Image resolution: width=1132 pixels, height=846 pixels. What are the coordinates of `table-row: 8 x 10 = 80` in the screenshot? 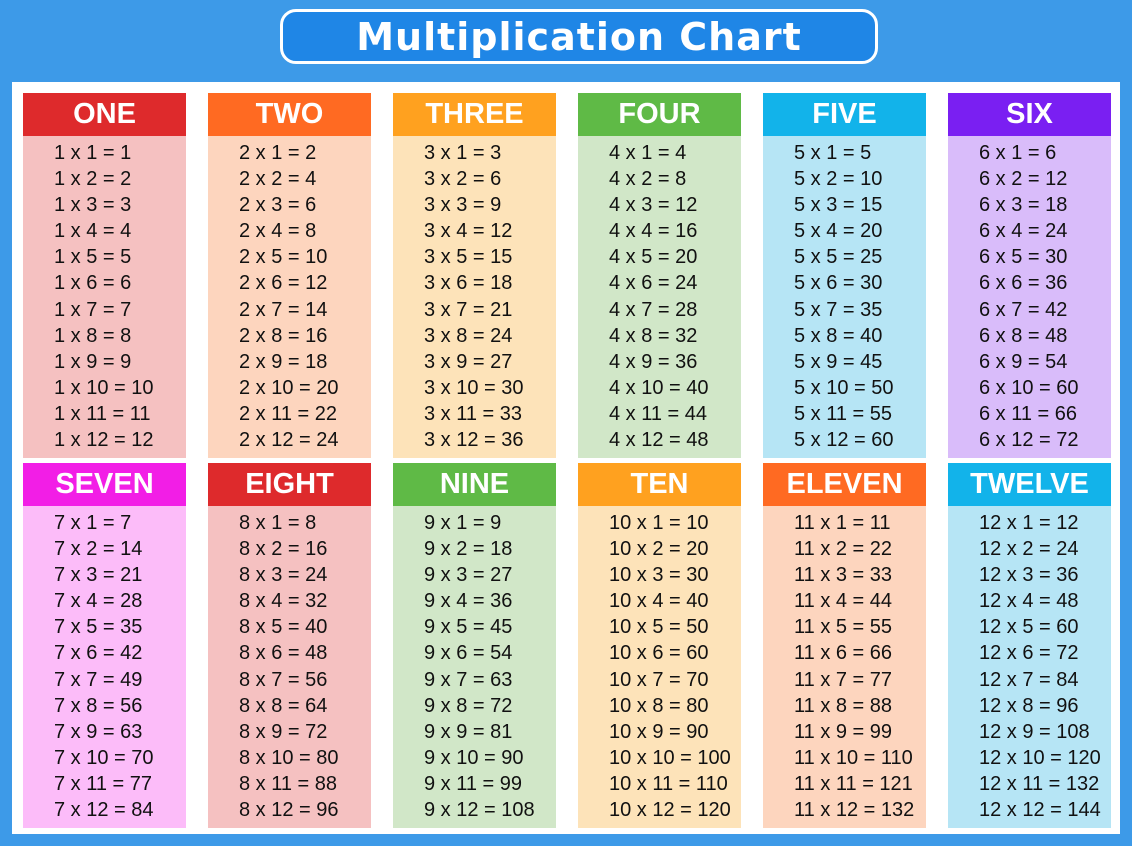 It's located at (289, 757).